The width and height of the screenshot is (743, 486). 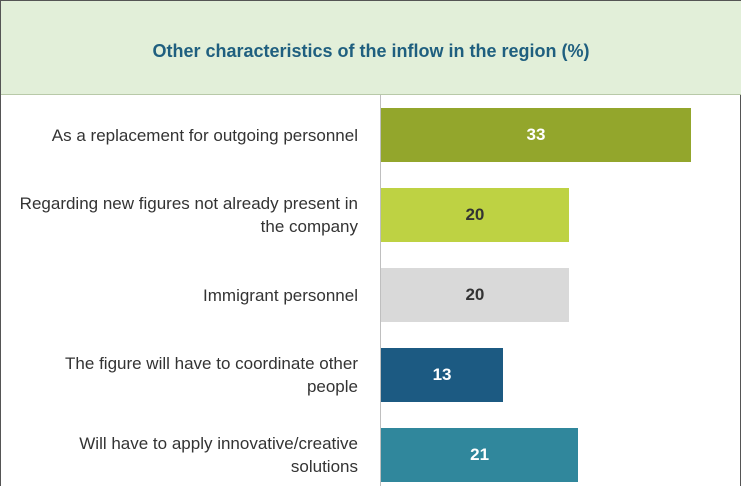 I want to click on bar: 33, so click(x=536, y=135).